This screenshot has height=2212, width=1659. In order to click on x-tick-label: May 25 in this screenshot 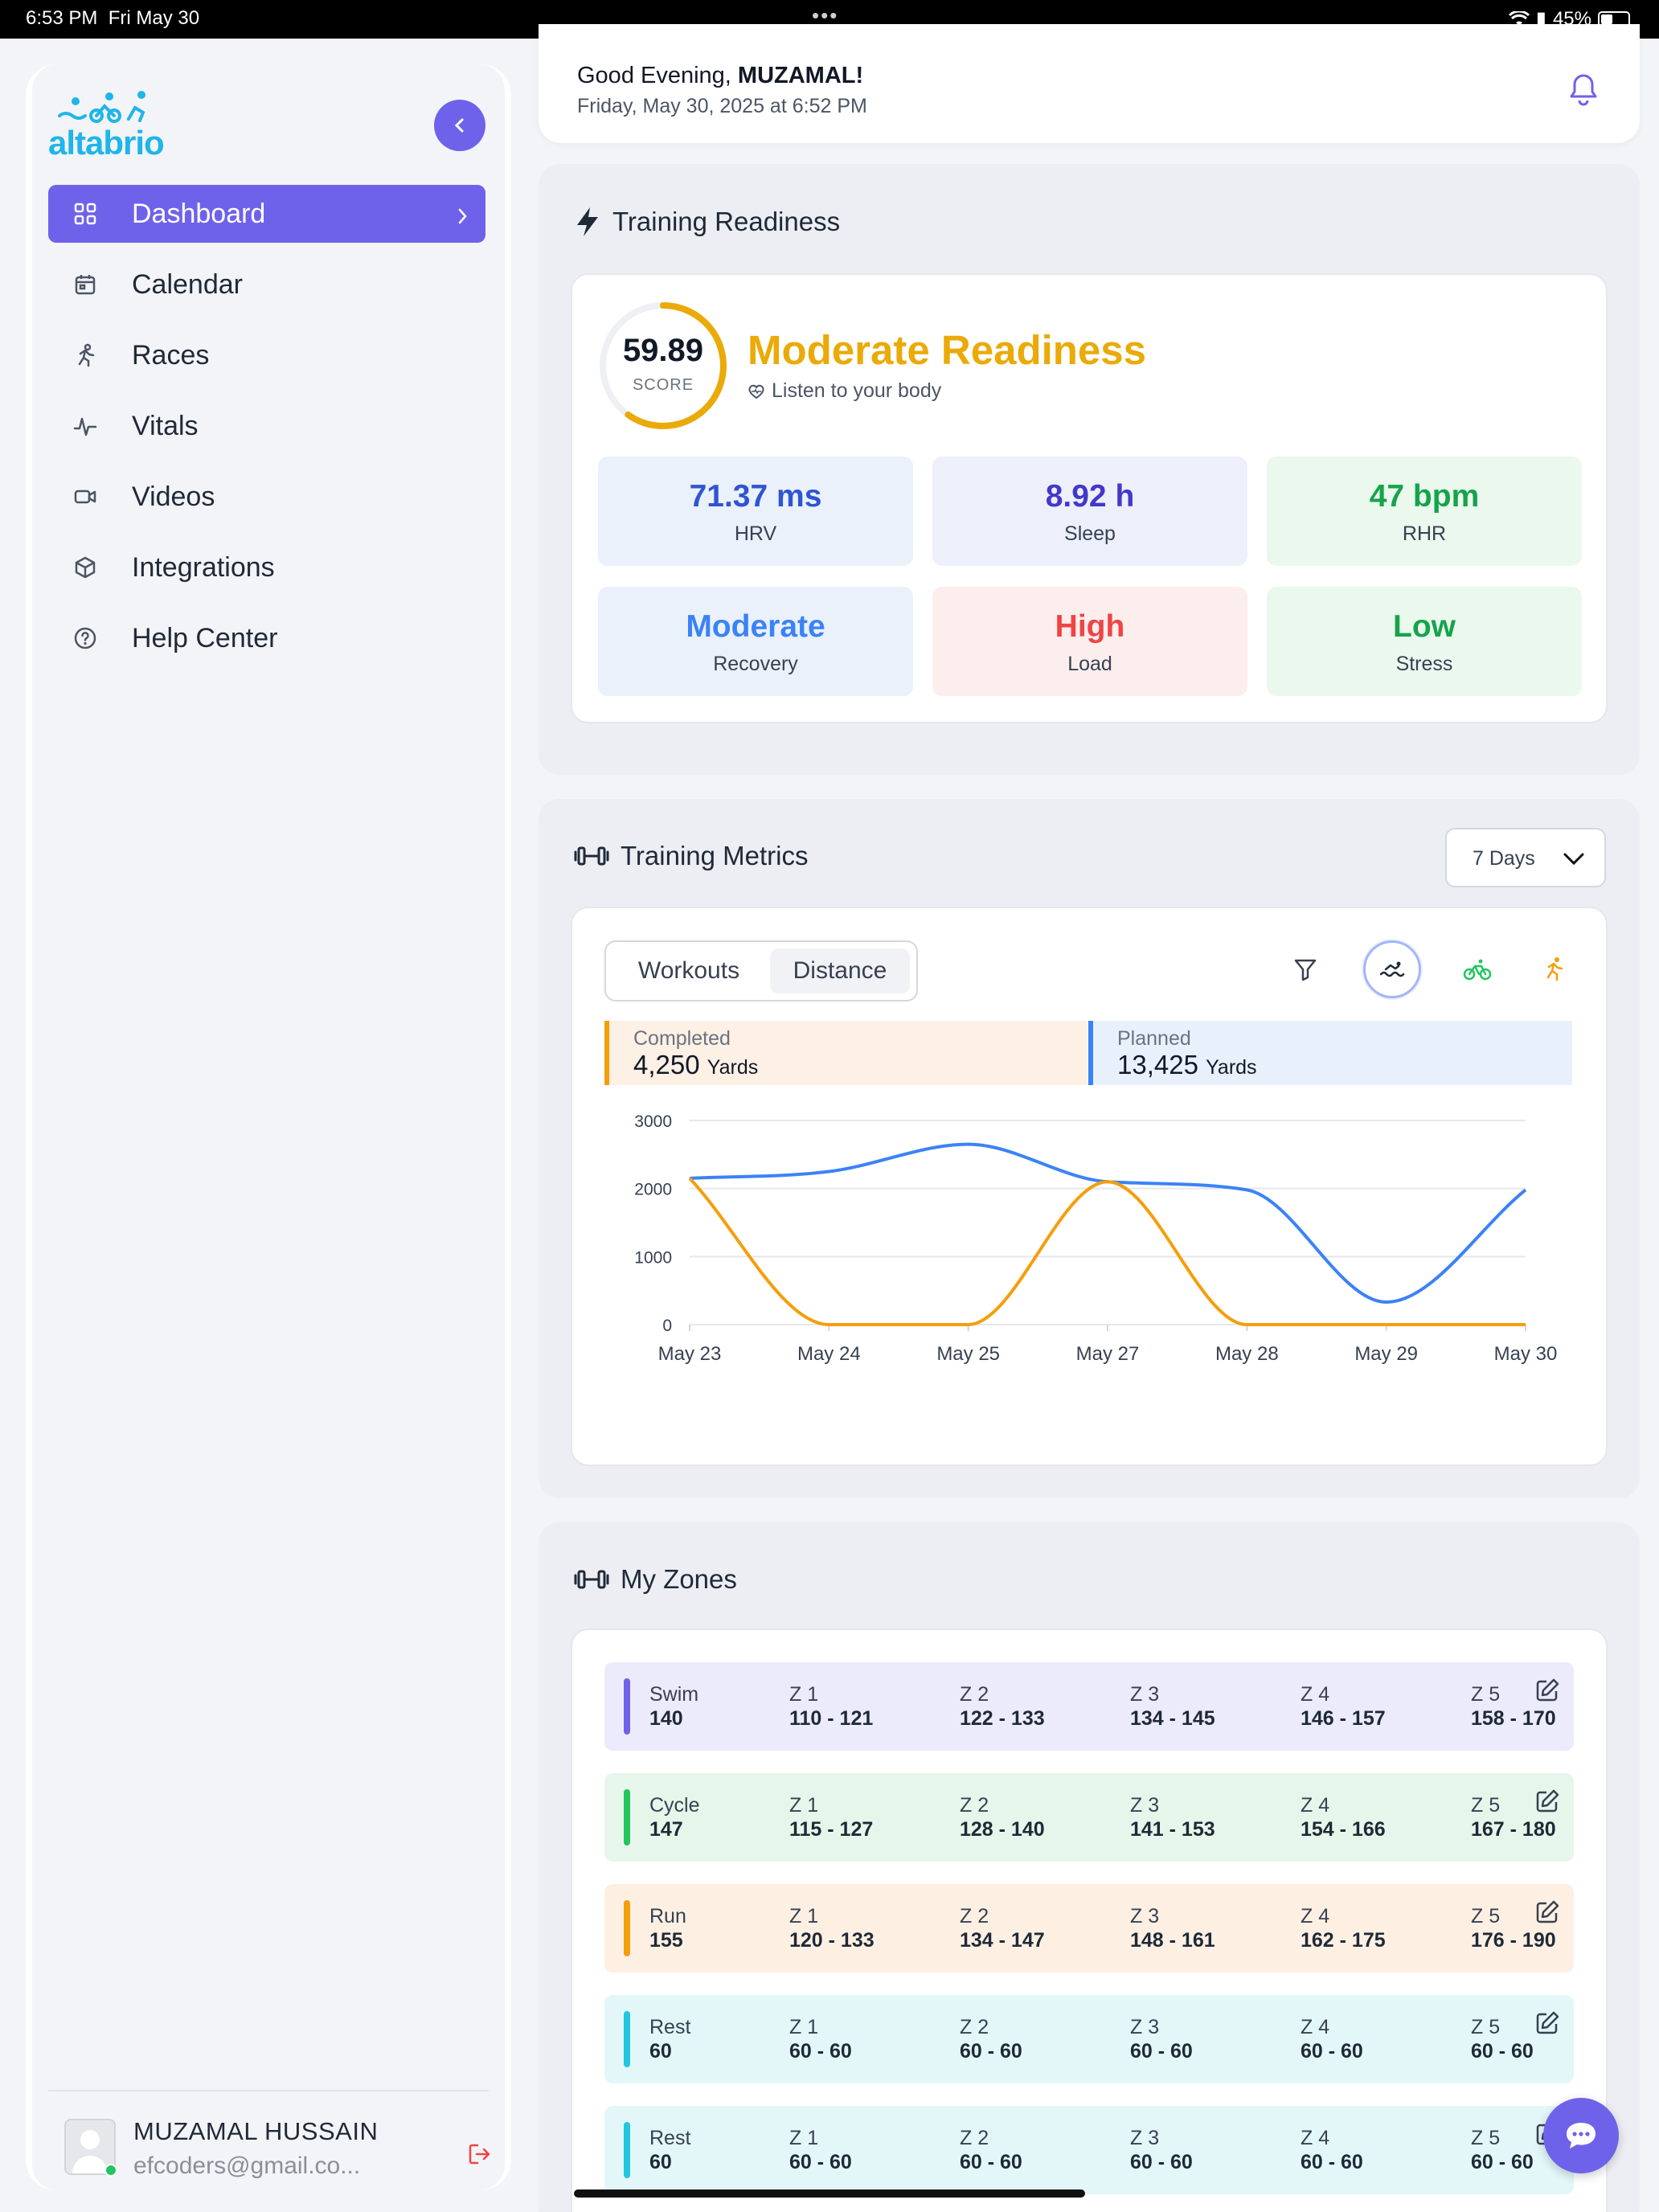, I will do `click(968, 1354)`.